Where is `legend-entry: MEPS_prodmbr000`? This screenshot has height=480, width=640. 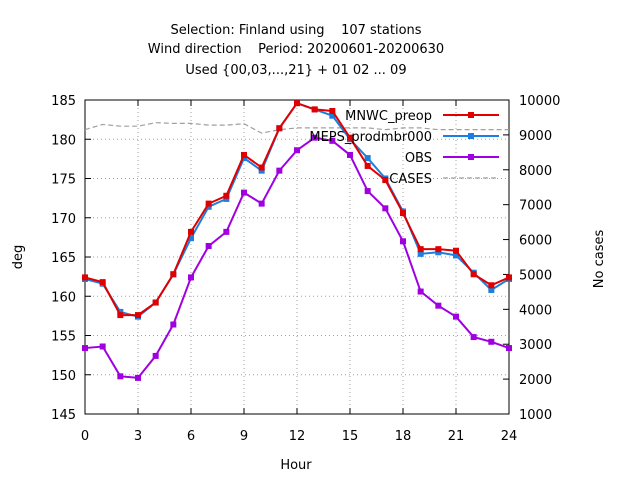
legend-entry: MEPS_prodmbr000 is located at coordinates (404, 137).